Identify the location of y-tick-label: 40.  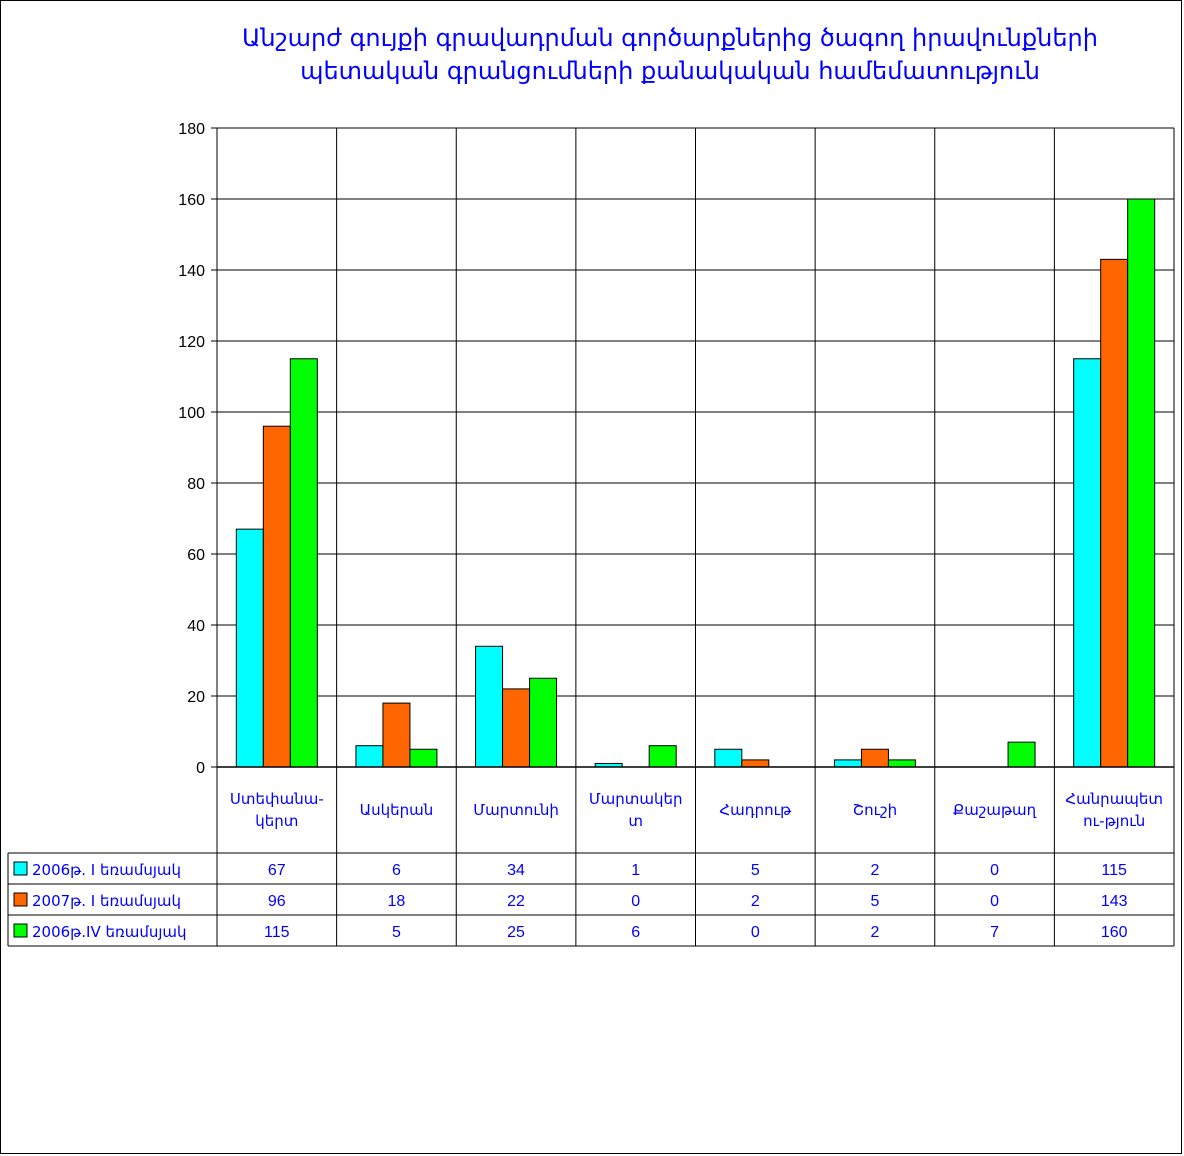
(196, 626).